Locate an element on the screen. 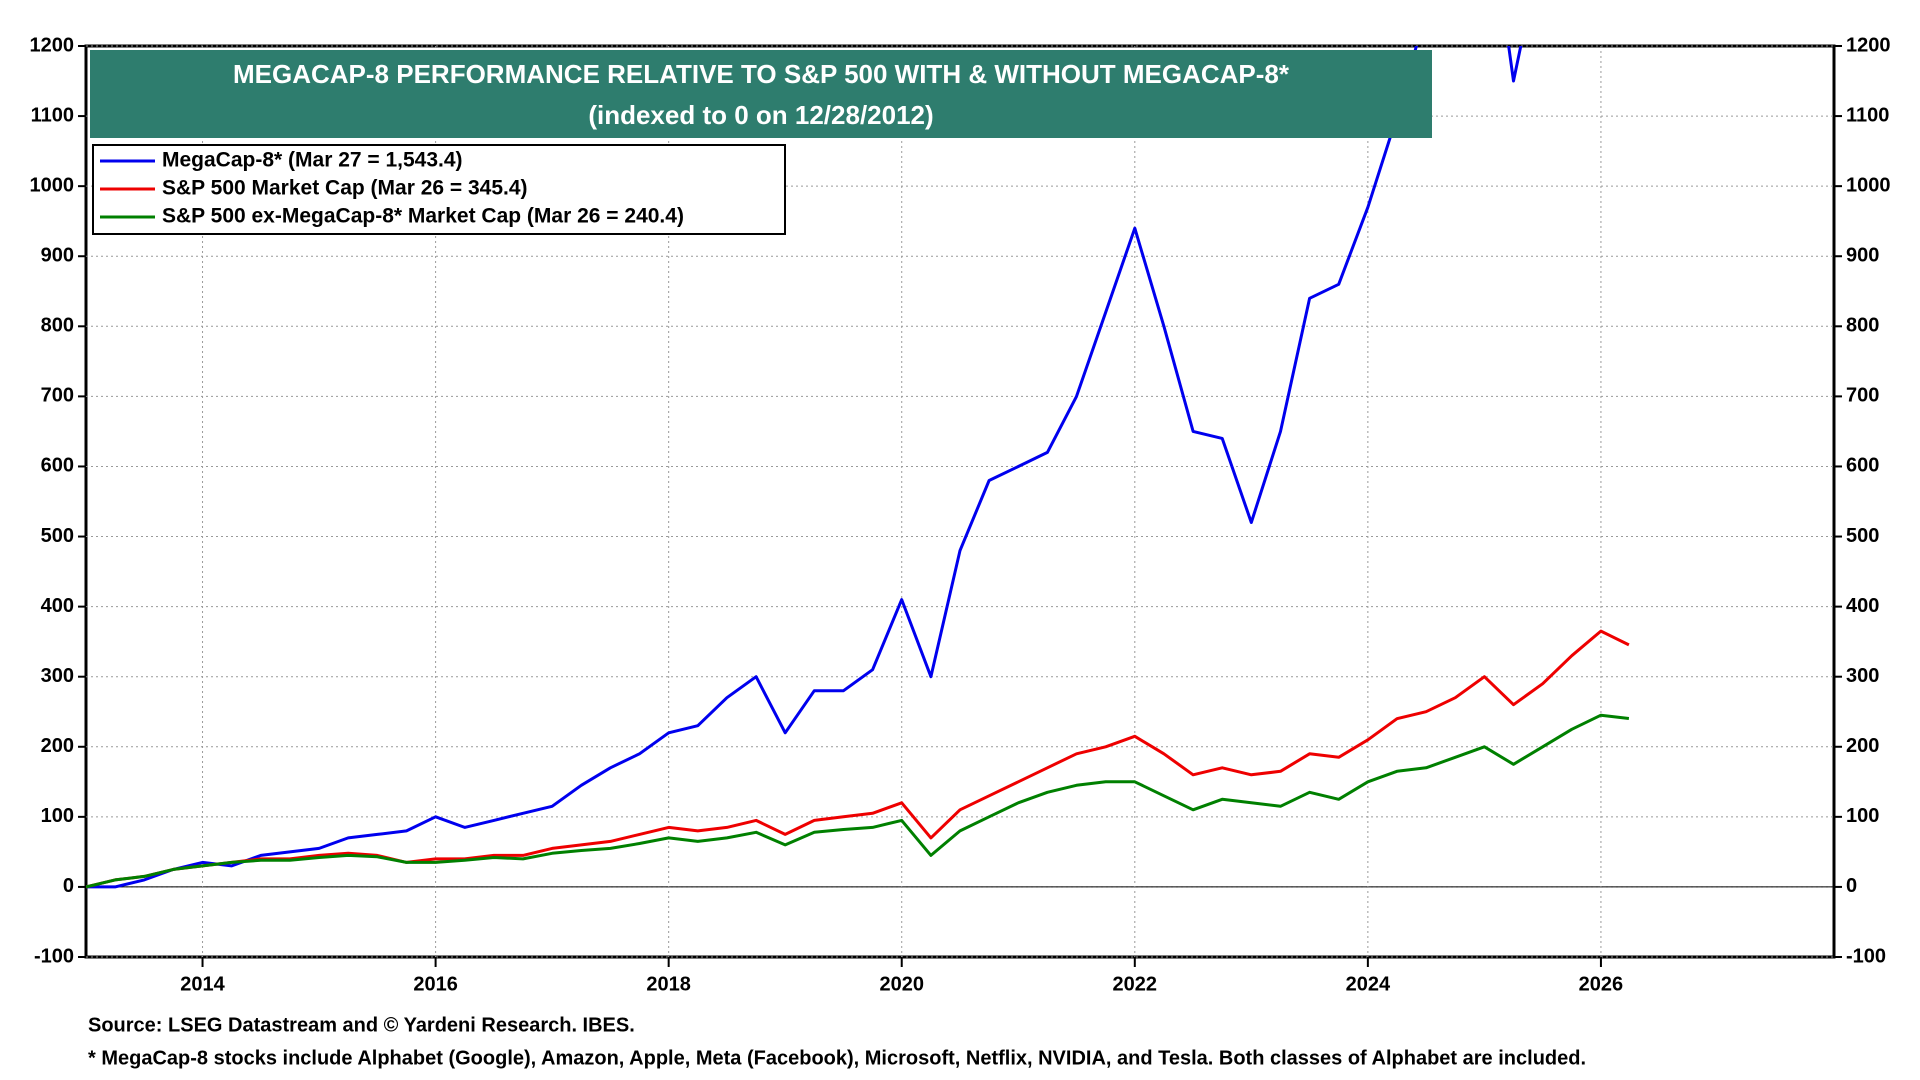  x-tick-label: 2016 is located at coordinates (435, 984).